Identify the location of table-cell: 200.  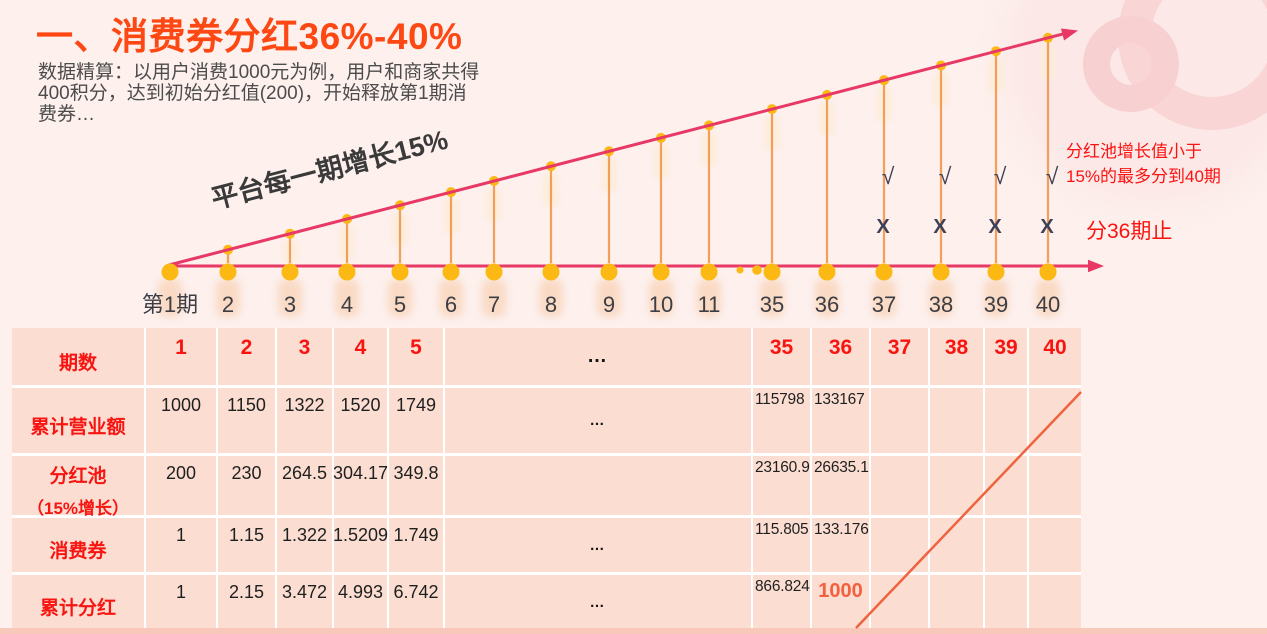
(181, 485).